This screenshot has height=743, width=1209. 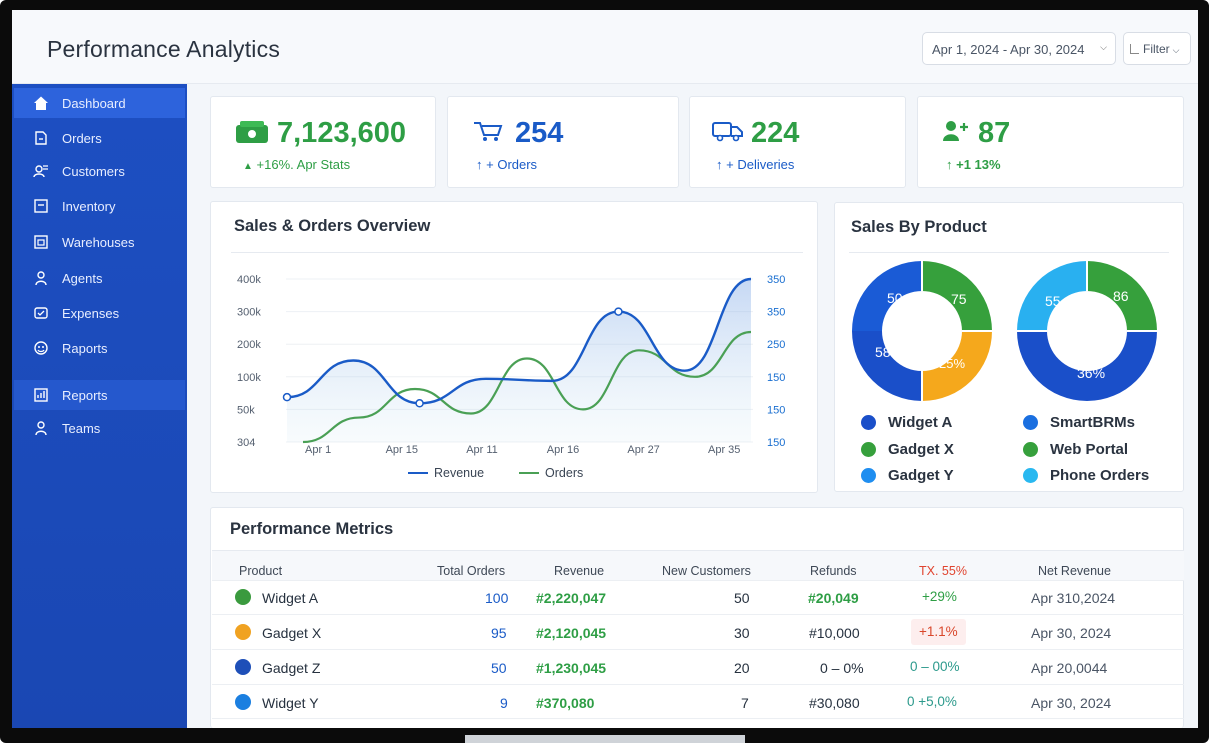 I want to click on cell-revenue: #2,120,045, so click(x=571, y=633).